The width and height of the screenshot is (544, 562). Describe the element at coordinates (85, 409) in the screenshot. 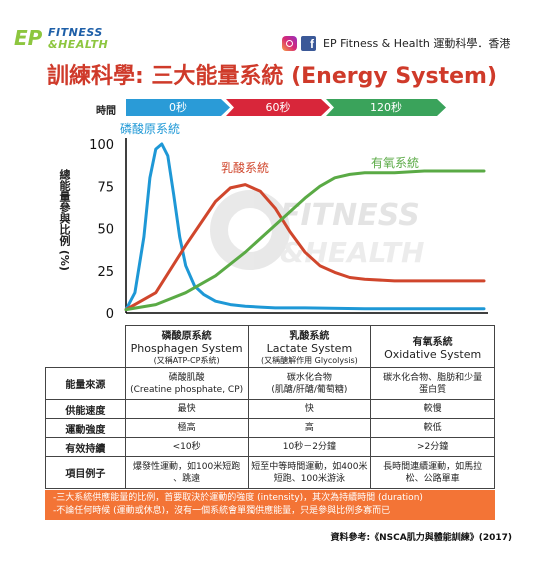

I see `row-label: 供能速度` at that location.